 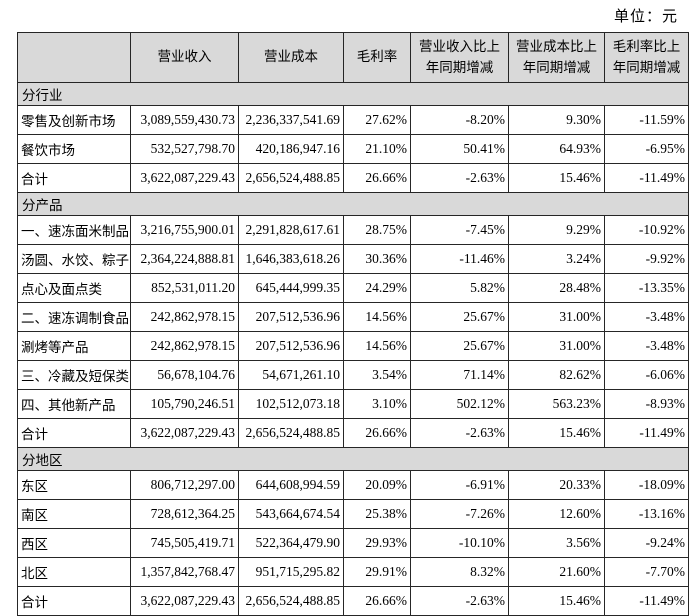 I want to click on row-label: 零售及创新市场, so click(x=74, y=120).